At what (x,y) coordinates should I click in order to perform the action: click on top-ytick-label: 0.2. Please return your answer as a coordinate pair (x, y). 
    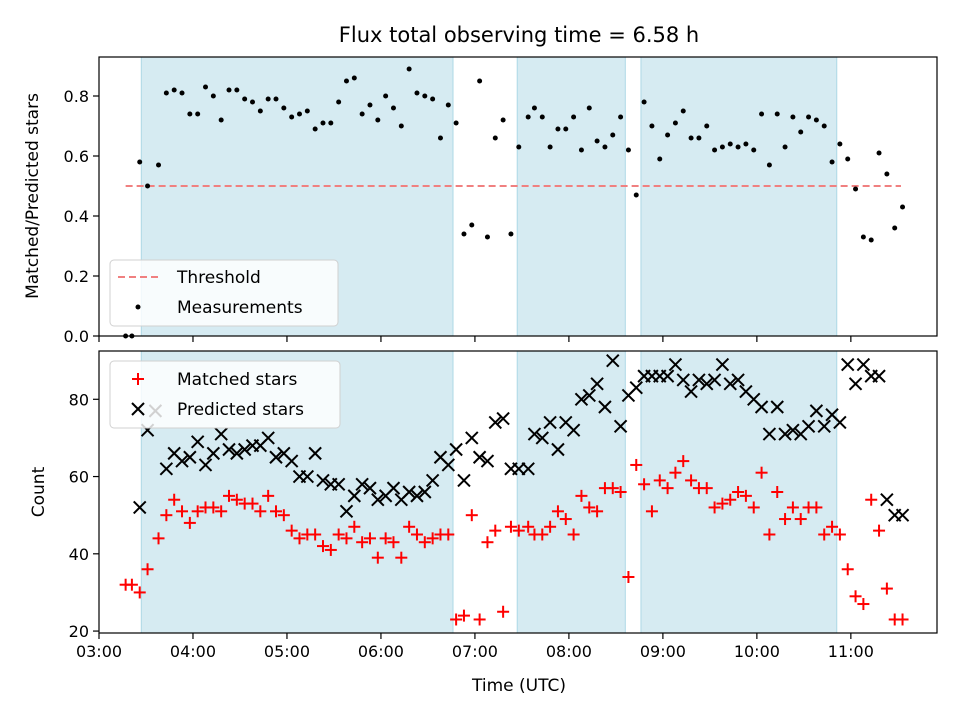
    Looking at the image, I should click on (76, 276).